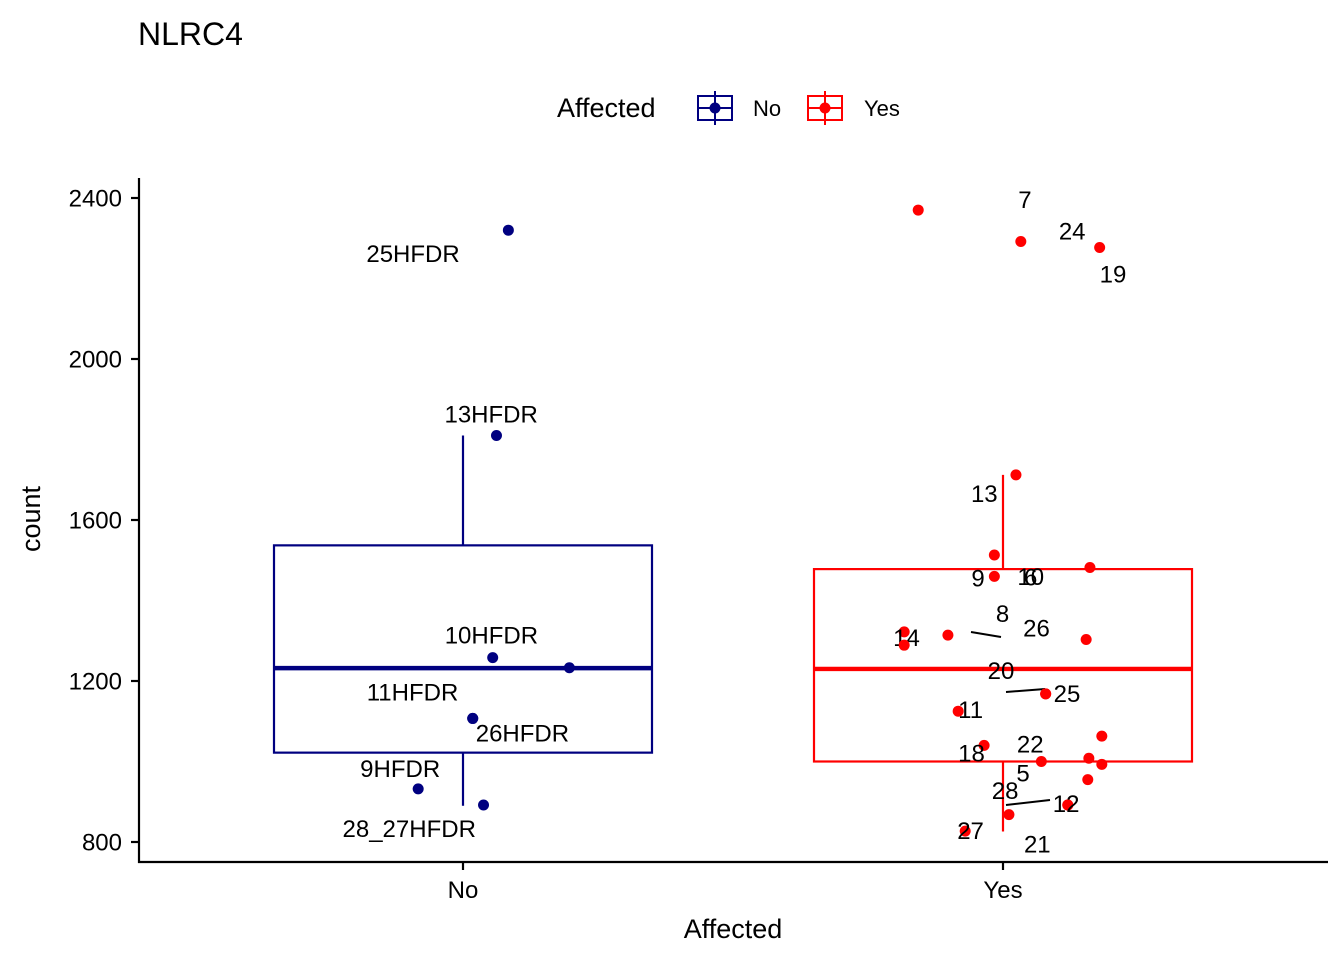 This screenshot has width=1344, height=960. Describe the element at coordinates (1072, 231) in the screenshot. I see `point-label: 24` at that location.